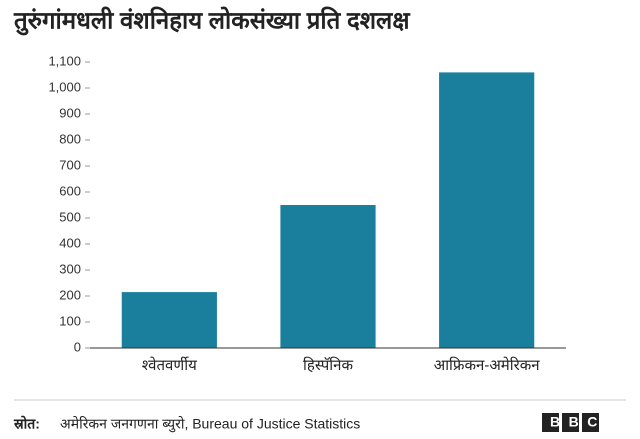 The width and height of the screenshot is (640, 439). Describe the element at coordinates (70, 242) in the screenshot. I see `y-tick-label: 400` at that location.